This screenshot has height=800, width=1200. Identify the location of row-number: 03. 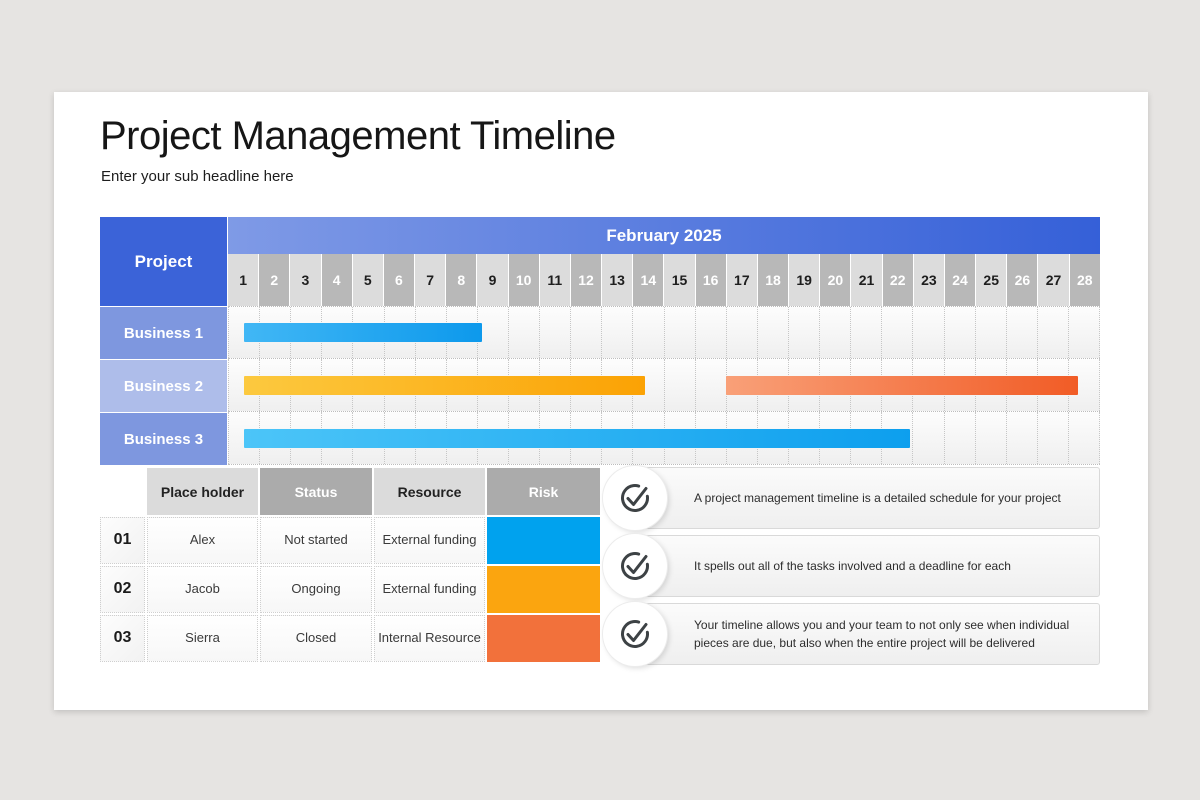
(122, 638).